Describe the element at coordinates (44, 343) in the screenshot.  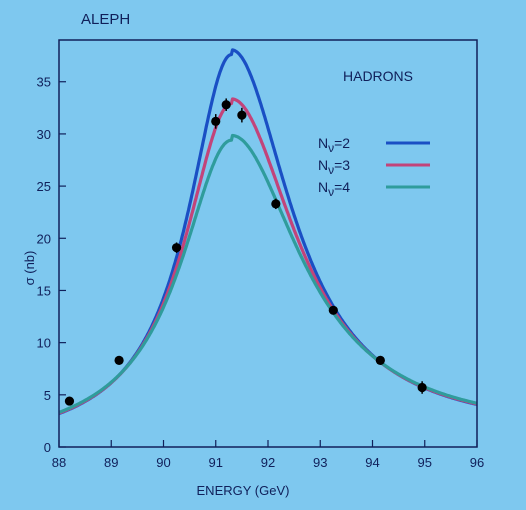
I see `y-tick-label: 10` at that location.